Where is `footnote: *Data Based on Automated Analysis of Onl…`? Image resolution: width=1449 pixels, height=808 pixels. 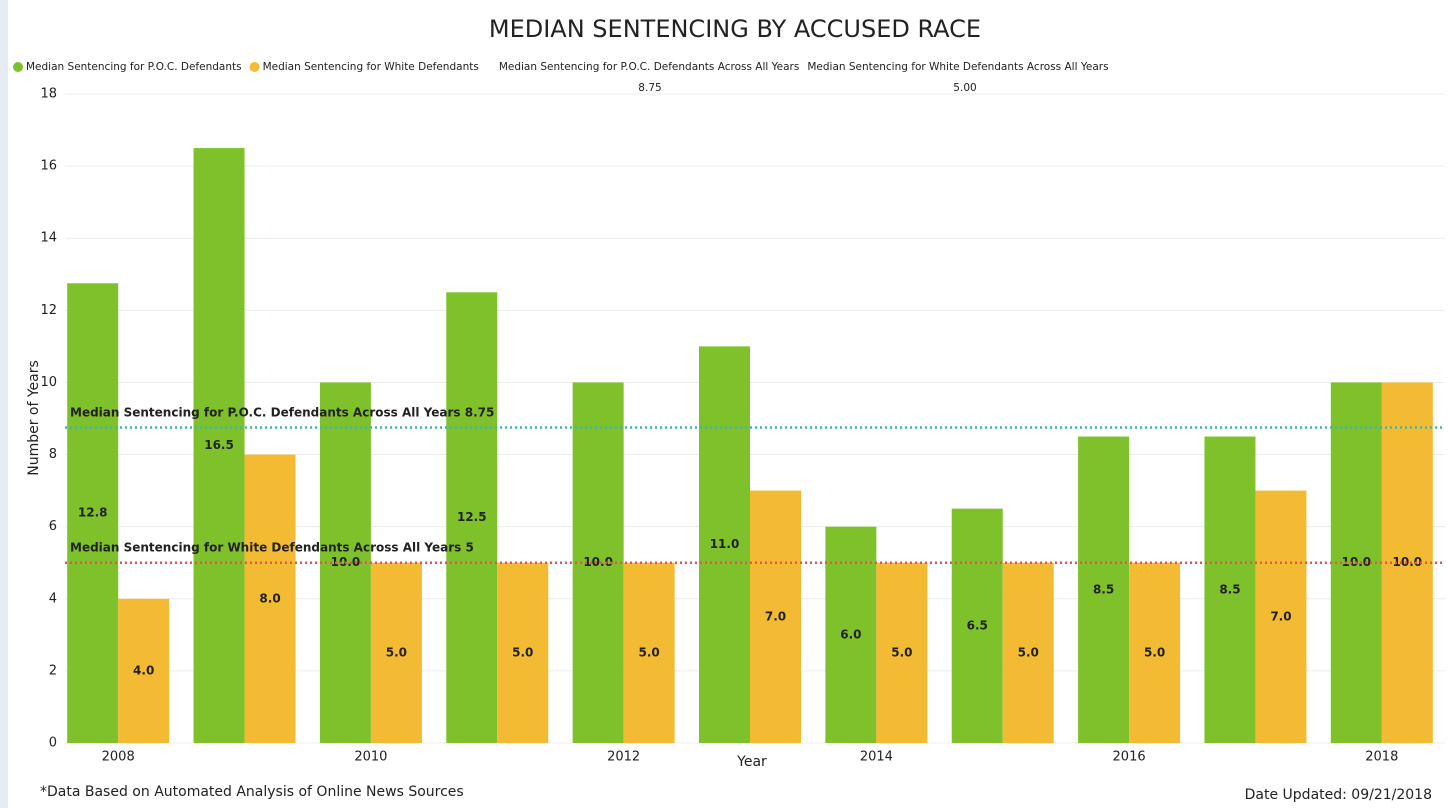 footnote: *Data Based on Automated Analysis of Onl… is located at coordinates (252, 792).